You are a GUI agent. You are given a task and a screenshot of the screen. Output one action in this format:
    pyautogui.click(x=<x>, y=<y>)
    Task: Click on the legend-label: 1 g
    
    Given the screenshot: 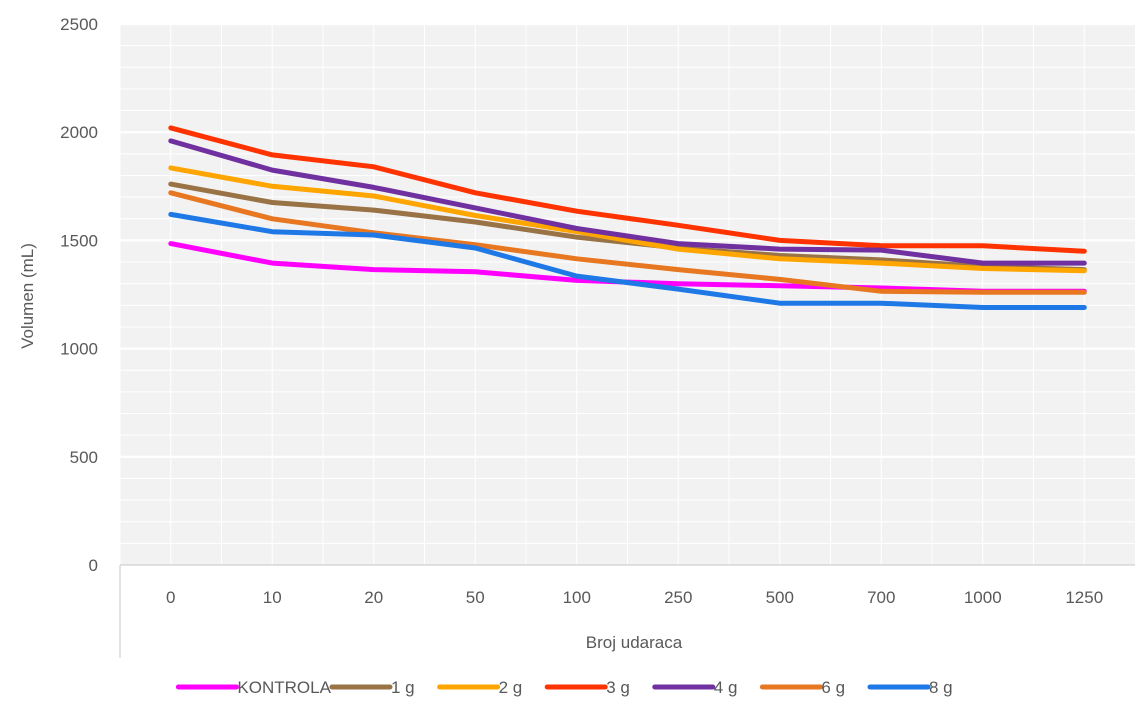 What is the action you would take?
    pyautogui.click(x=403, y=687)
    